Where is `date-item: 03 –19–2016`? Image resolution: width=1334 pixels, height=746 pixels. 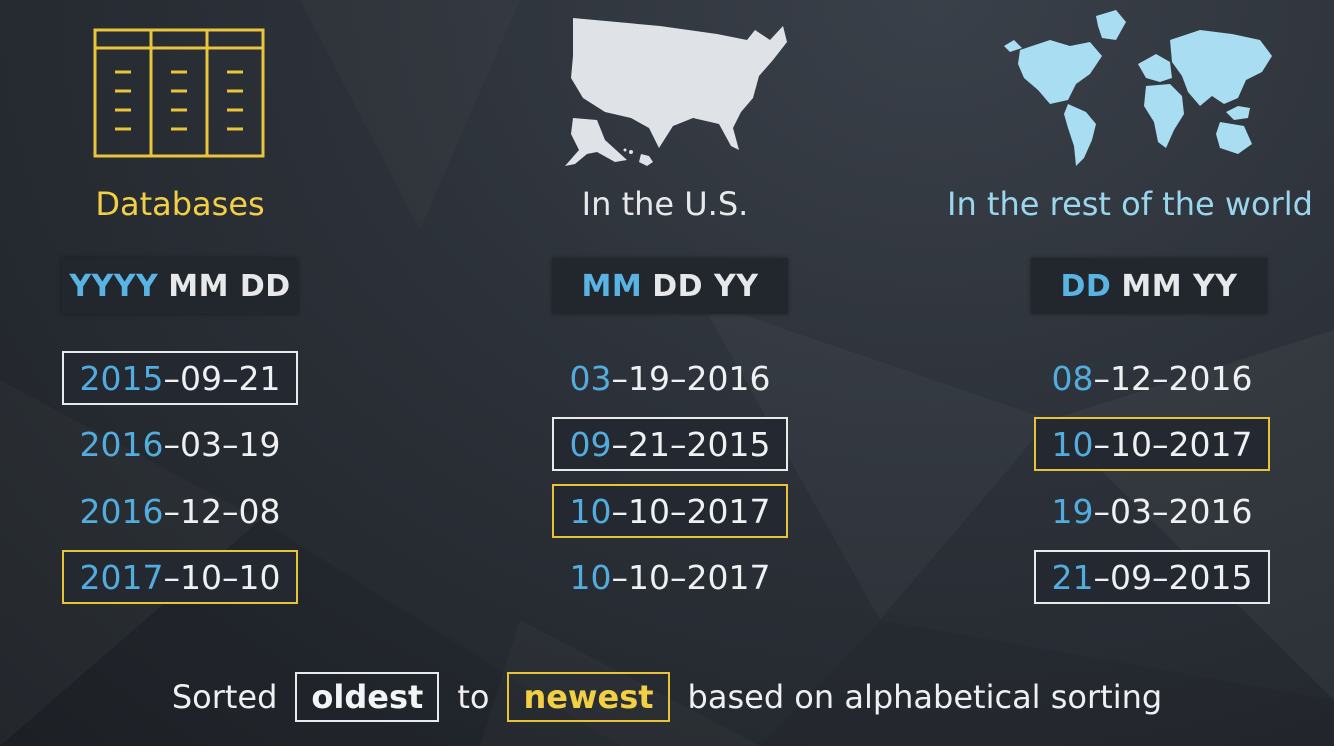
date-item: 03 –19–2016 is located at coordinates (670, 378).